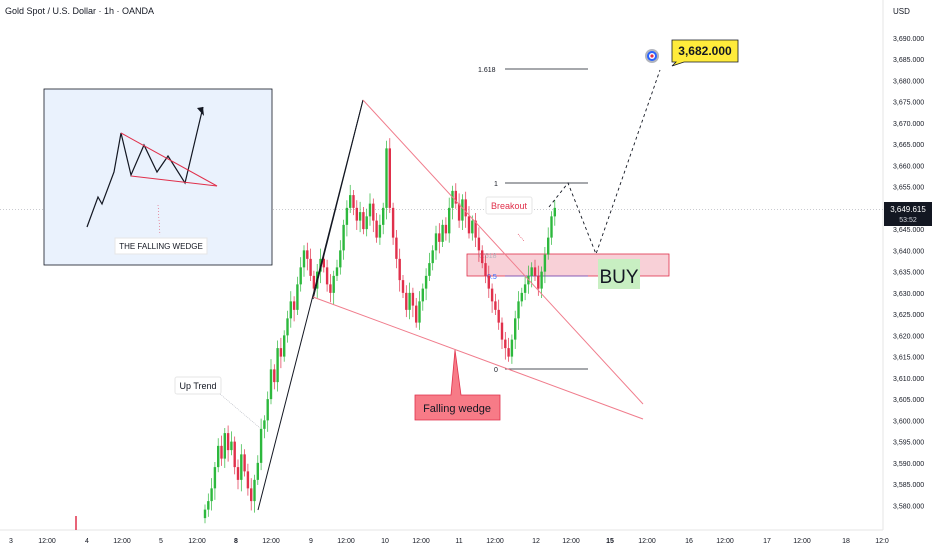 This screenshot has width=932, height=550. Describe the element at coordinates (11, 541) in the screenshot. I see `time-tick-label: 3` at that location.